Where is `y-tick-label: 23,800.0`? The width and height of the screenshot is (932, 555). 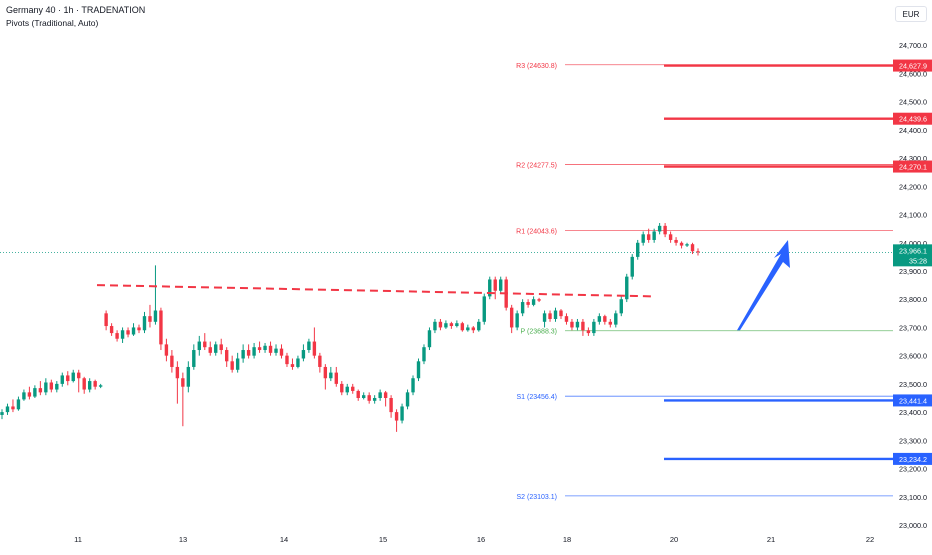 y-tick-label: 23,800.0 is located at coordinates (913, 299).